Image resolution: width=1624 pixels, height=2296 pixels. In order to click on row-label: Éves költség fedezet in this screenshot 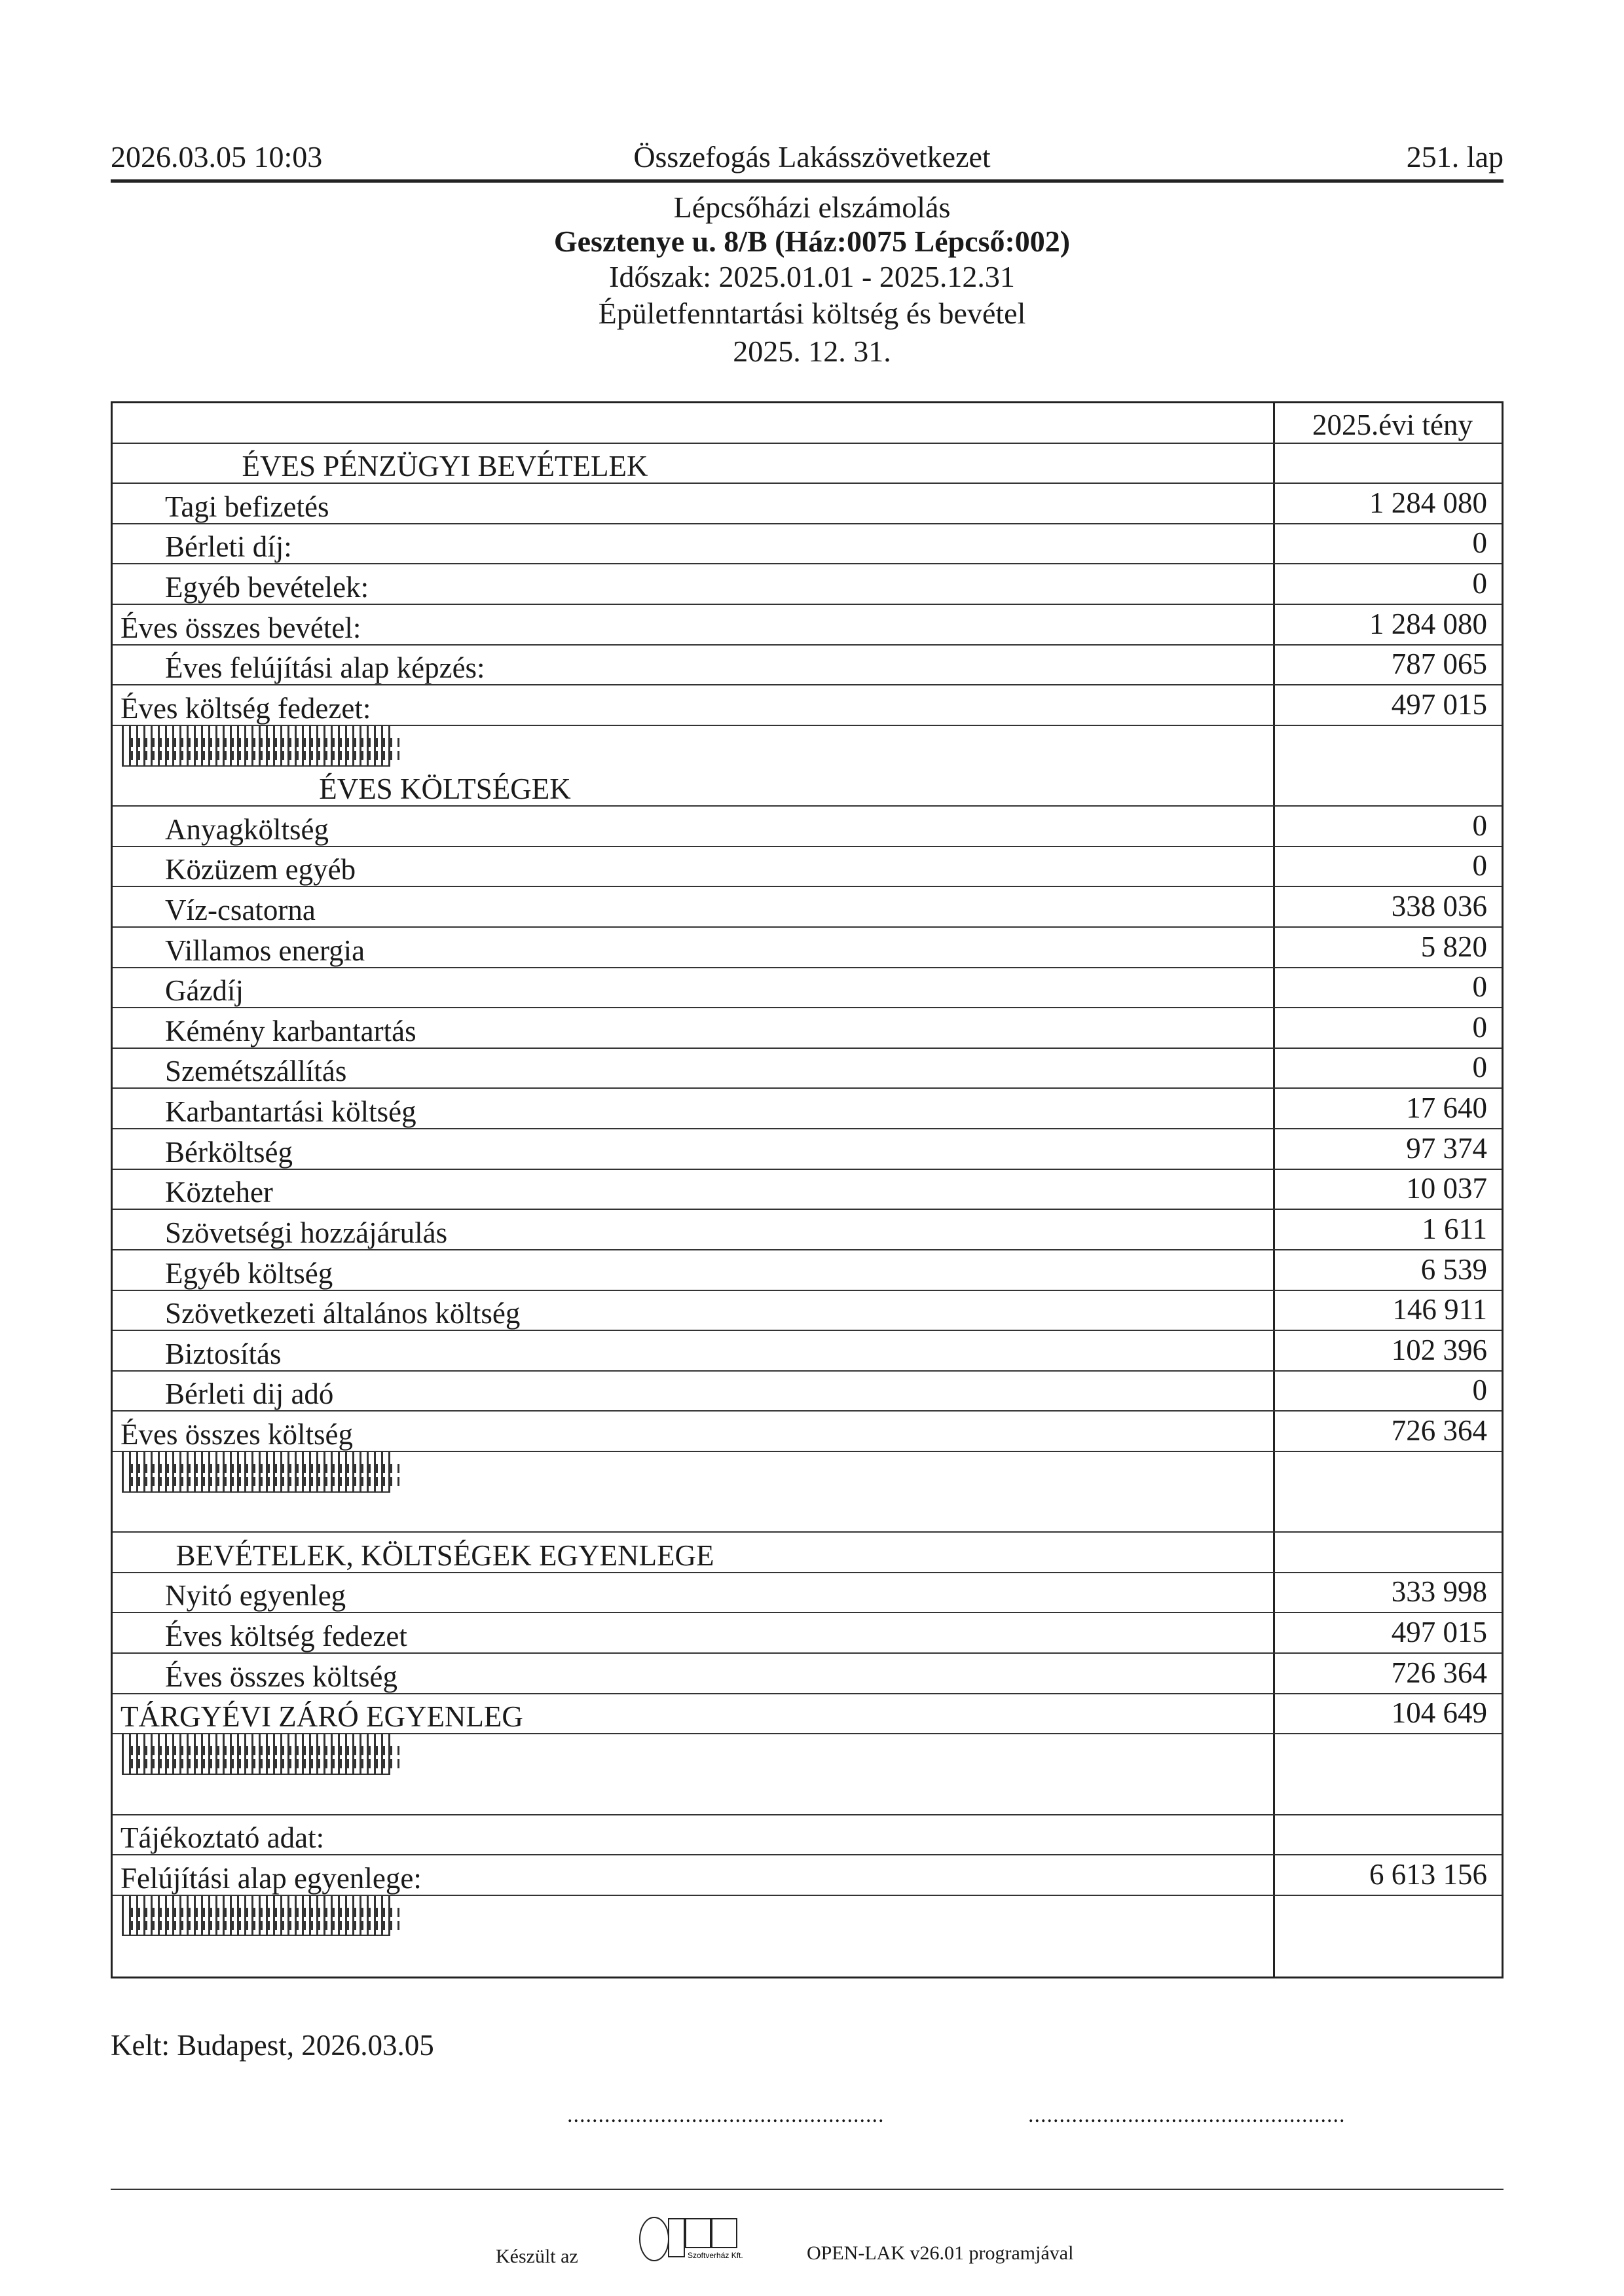, I will do `click(286, 1636)`.